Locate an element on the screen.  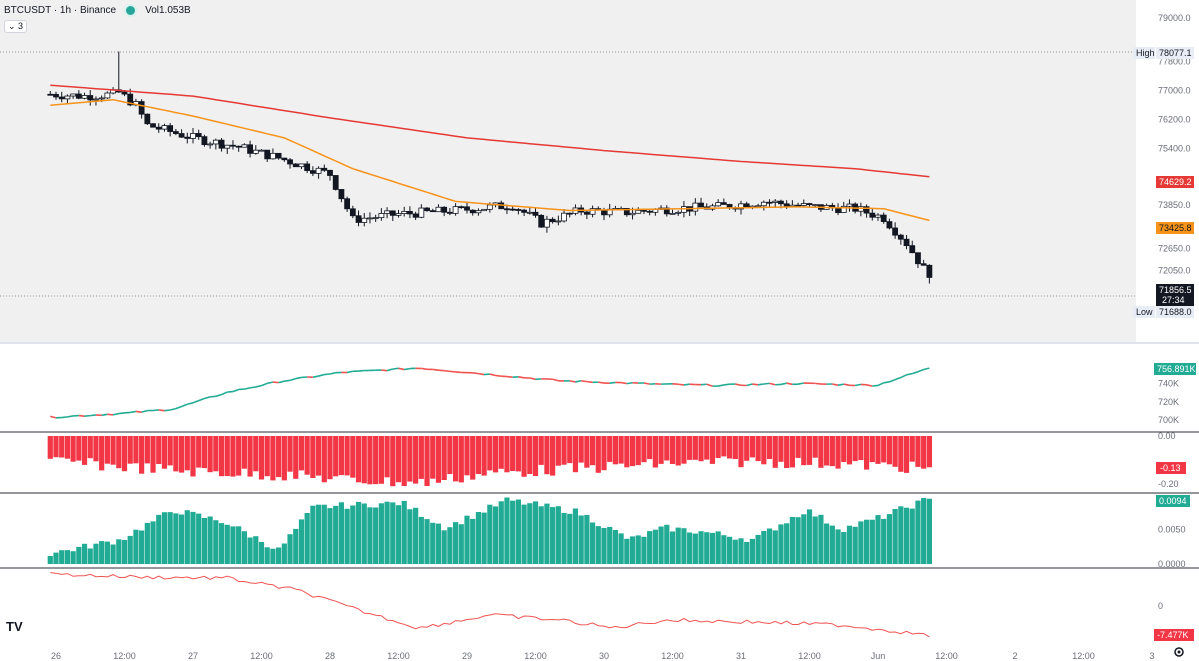
high-tag-value: 78077.1 is located at coordinates (1175, 53).